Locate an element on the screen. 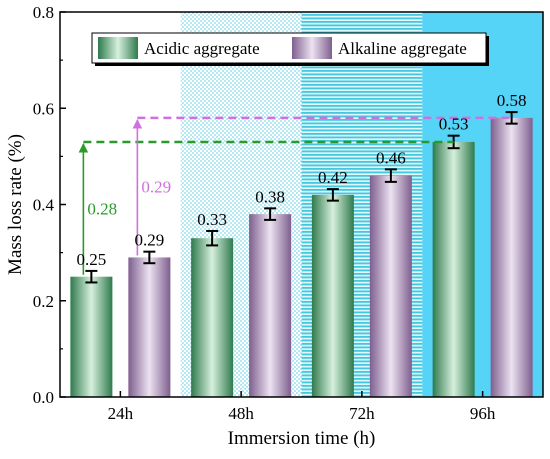 Image resolution: width=550 pixels, height=459 pixels. data-label-alkaline-96h: 0.58 is located at coordinates (512, 100).